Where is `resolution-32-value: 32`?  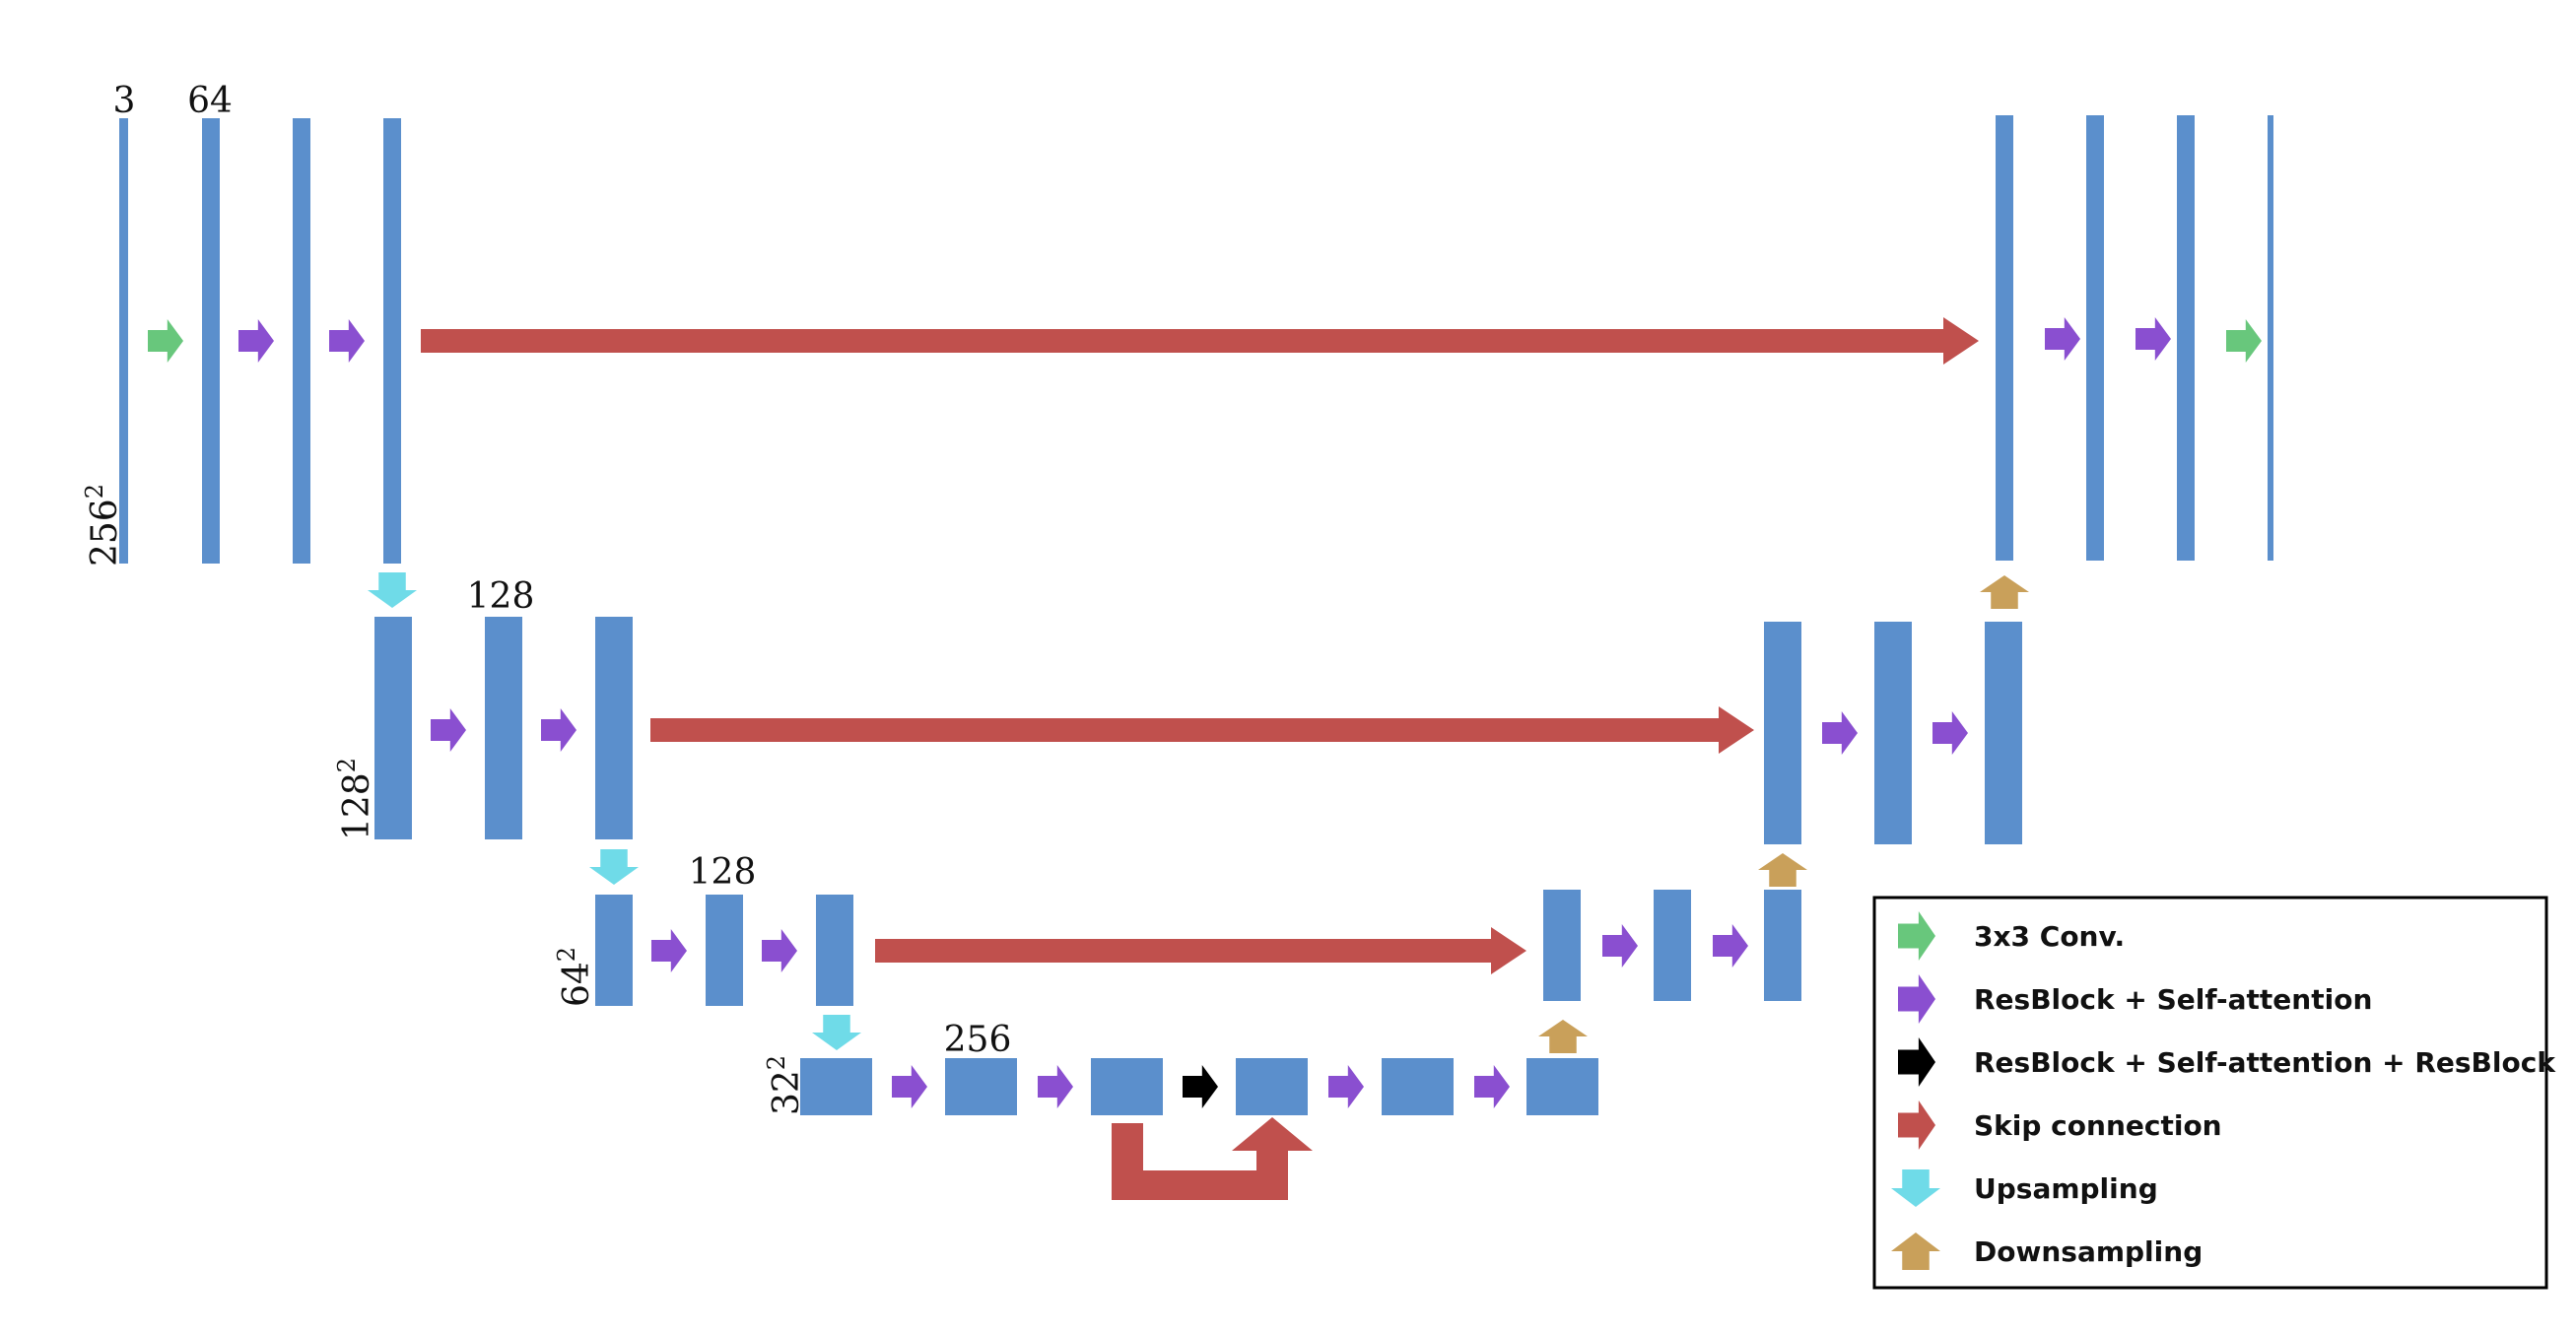
resolution-32-value: 32 is located at coordinates (787, 1092).